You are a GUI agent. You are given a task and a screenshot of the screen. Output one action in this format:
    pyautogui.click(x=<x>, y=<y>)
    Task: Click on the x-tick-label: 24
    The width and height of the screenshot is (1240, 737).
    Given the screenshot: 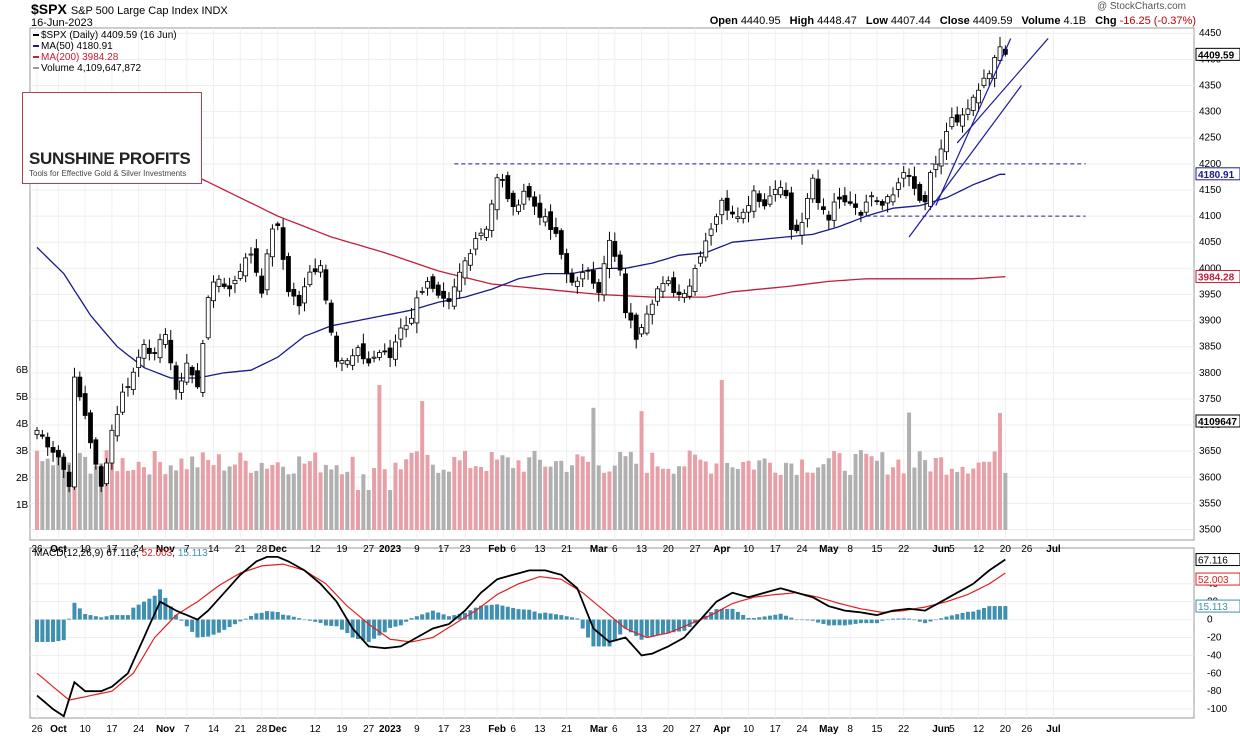 What is the action you would take?
    pyautogui.click(x=139, y=729)
    